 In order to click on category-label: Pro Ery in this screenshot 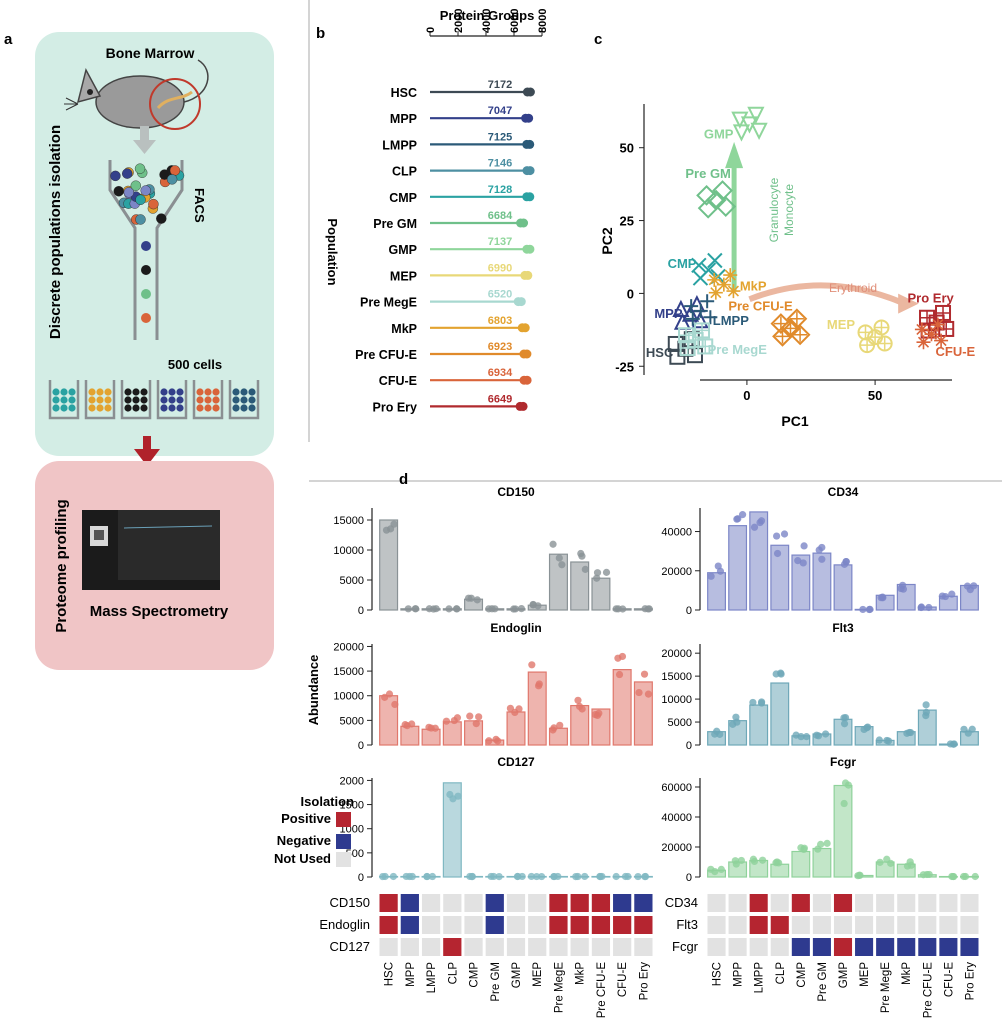, I will do `click(644, 981)`.